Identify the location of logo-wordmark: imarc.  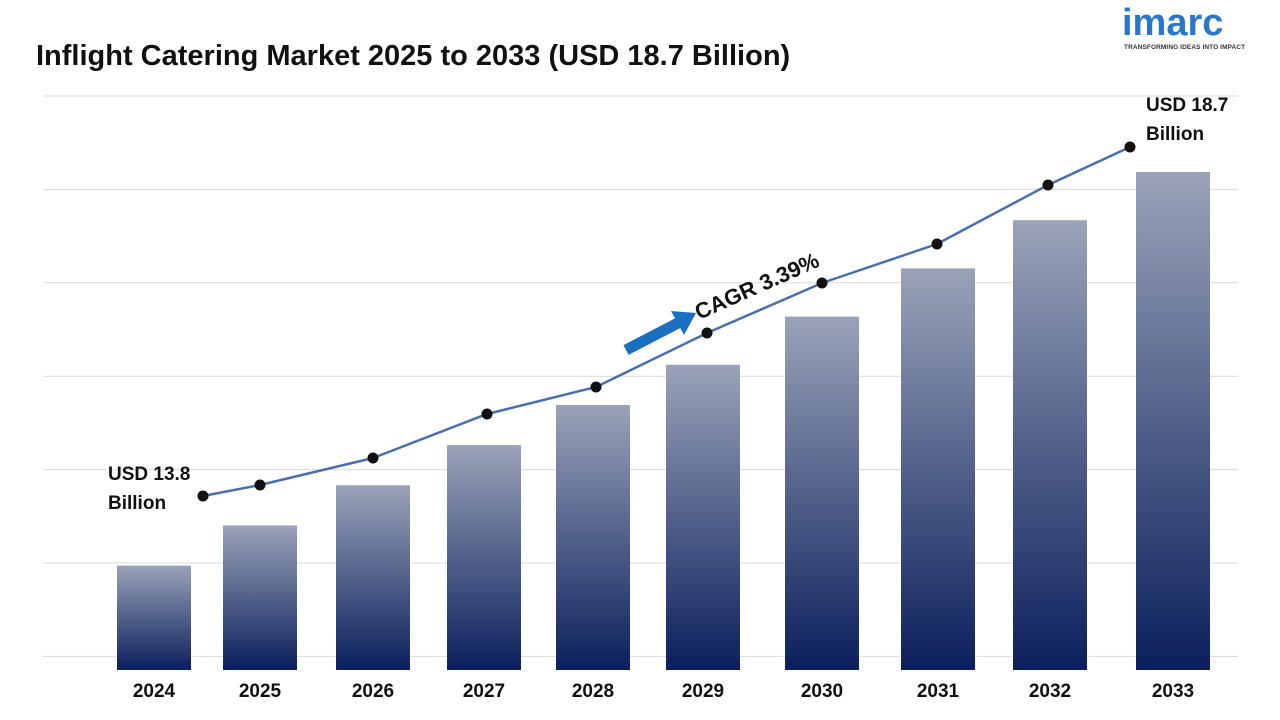
(1173, 23).